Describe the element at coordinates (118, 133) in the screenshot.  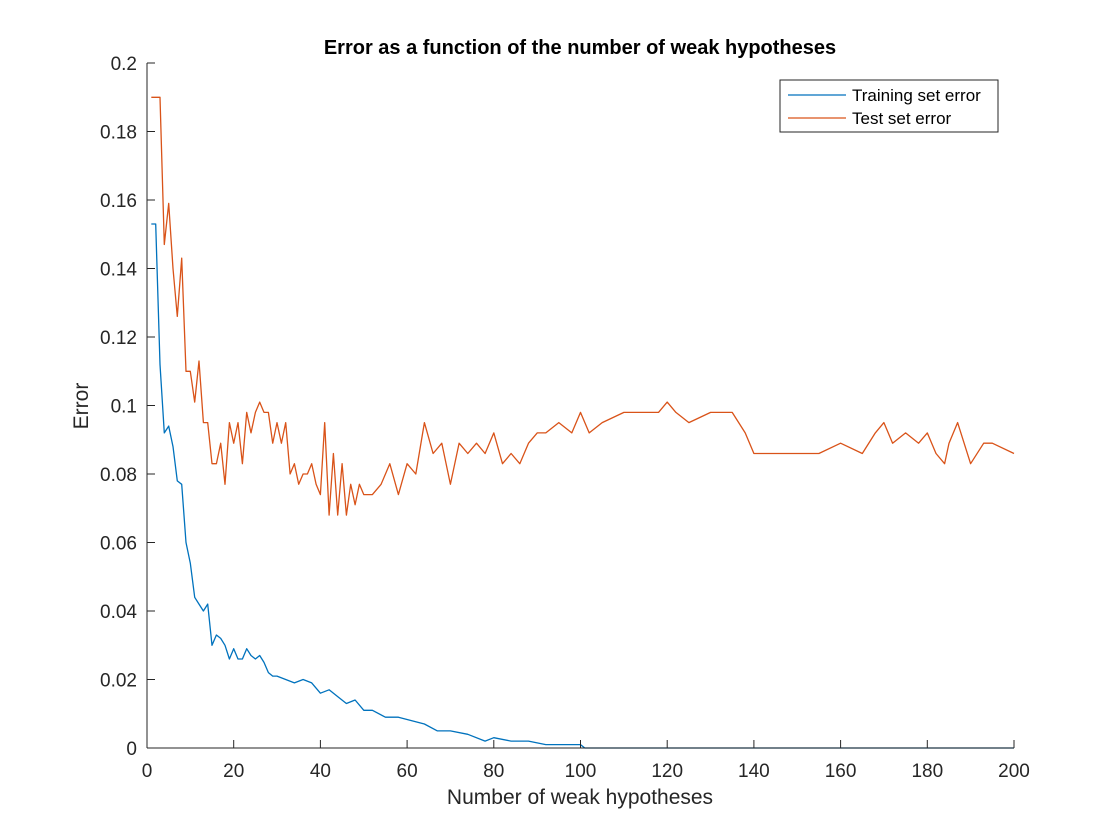
I see `y-tick-label: 0.18` at that location.